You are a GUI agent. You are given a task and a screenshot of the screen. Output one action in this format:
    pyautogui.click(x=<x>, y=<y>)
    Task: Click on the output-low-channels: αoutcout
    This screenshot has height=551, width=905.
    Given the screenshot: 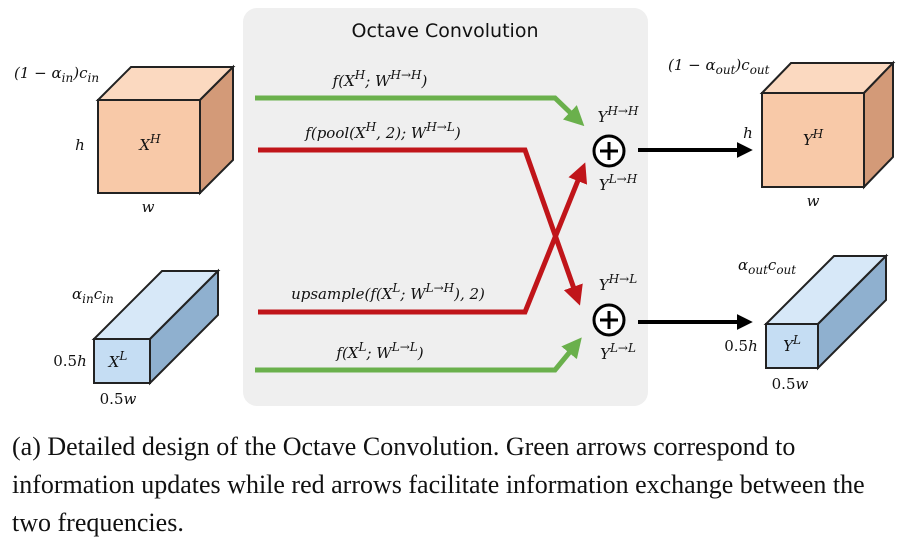 What is the action you would take?
    pyautogui.click(x=767, y=266)
    